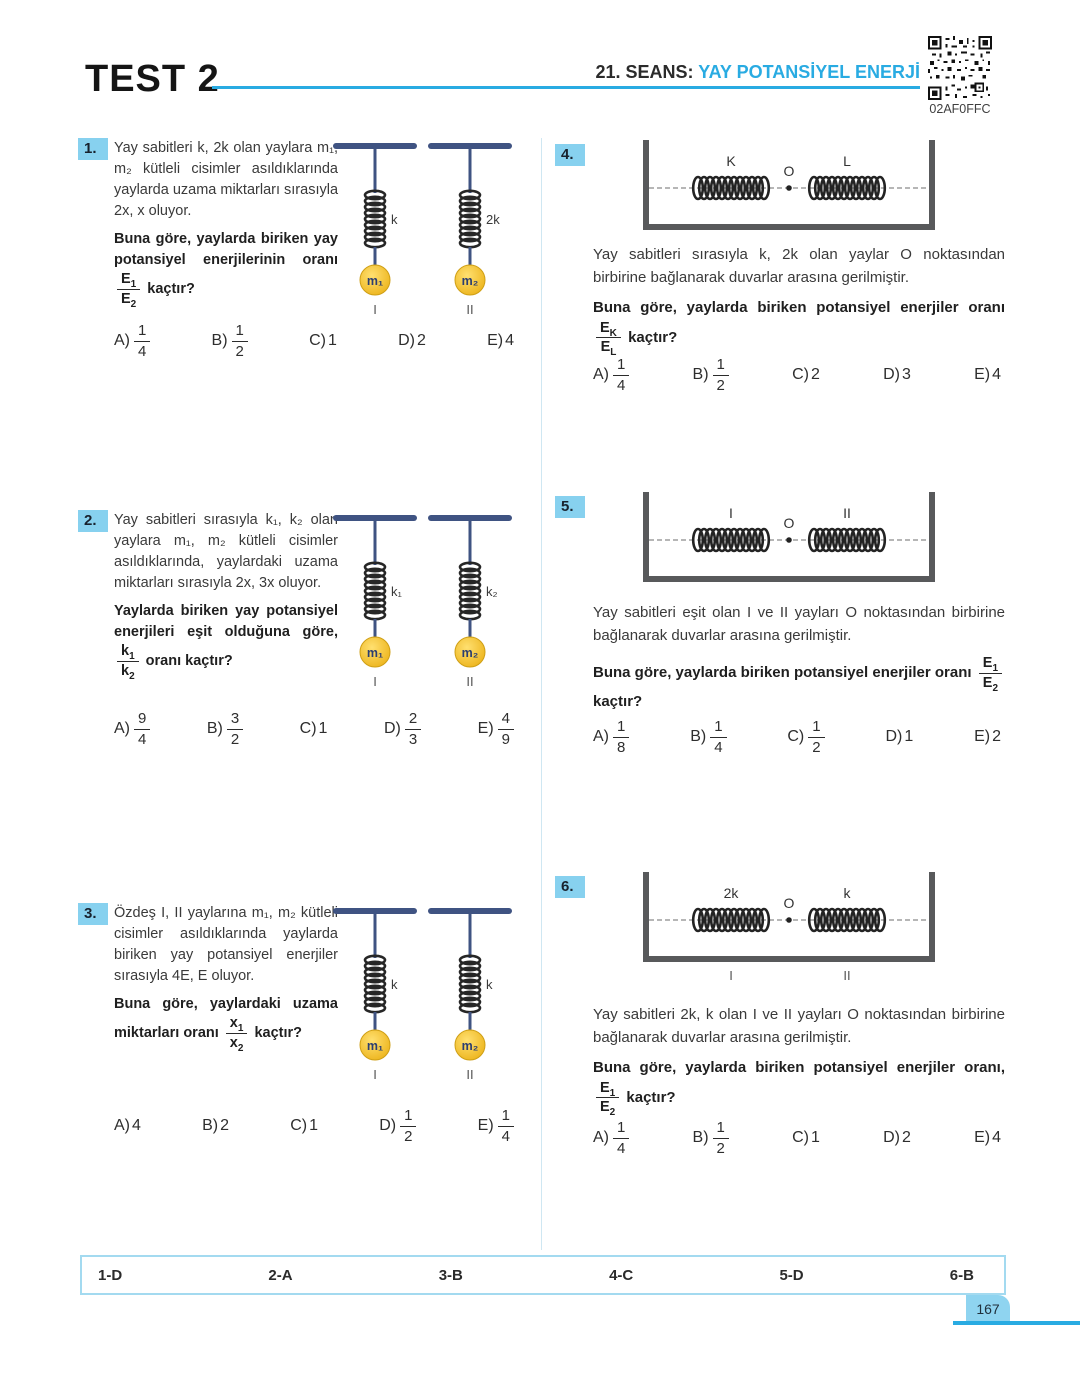  What do you see at coordinates (906, 374) in the screenshot?
I see `answer-value: 3` at bounding box center [906, 374].